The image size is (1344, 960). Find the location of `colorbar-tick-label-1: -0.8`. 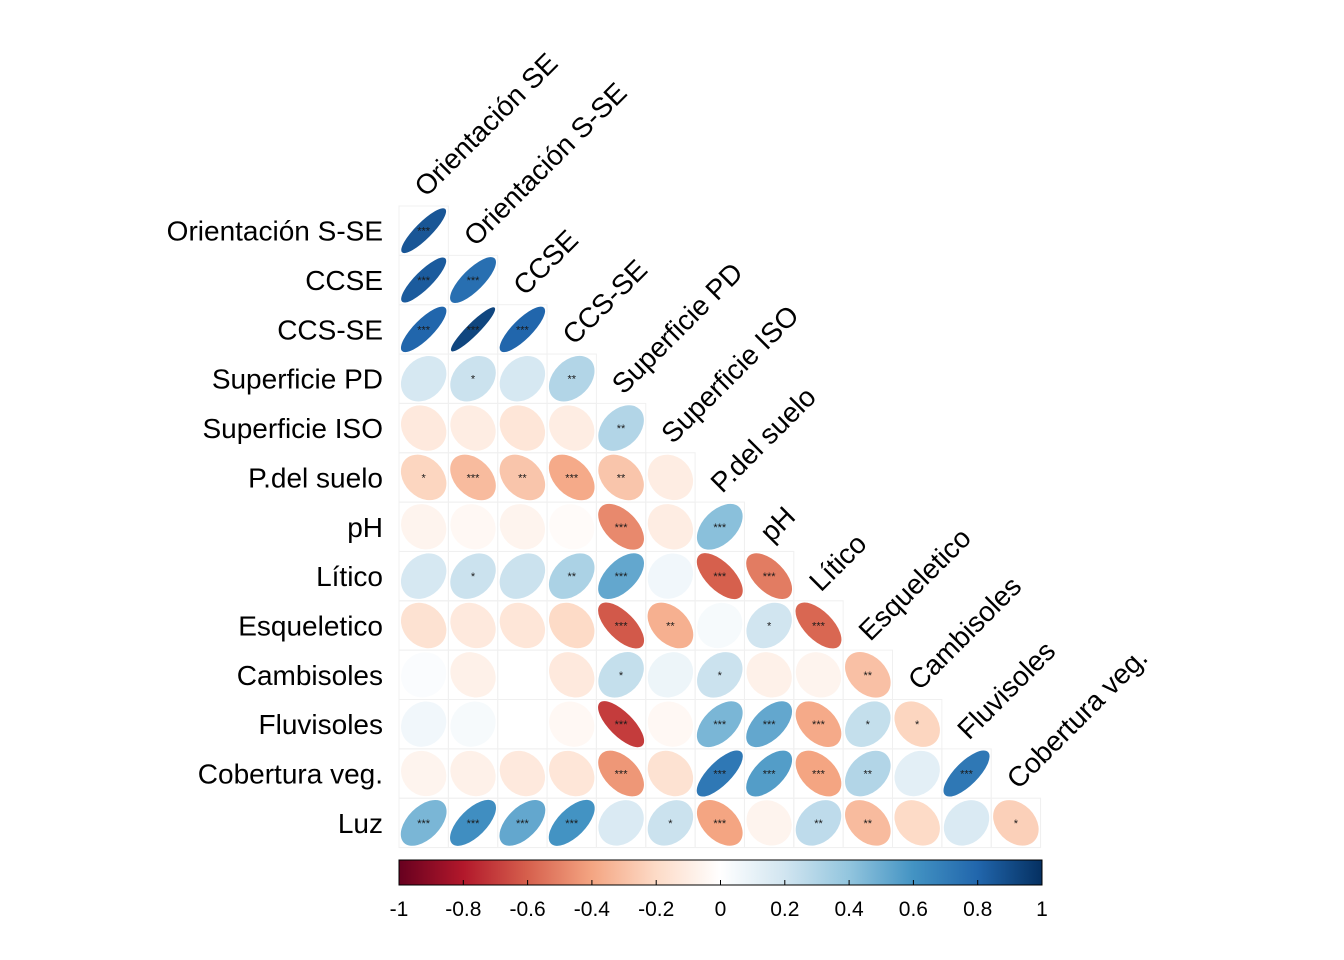

colorbar-tick-label-1: -0.8 is located at coordinates (463, 909).